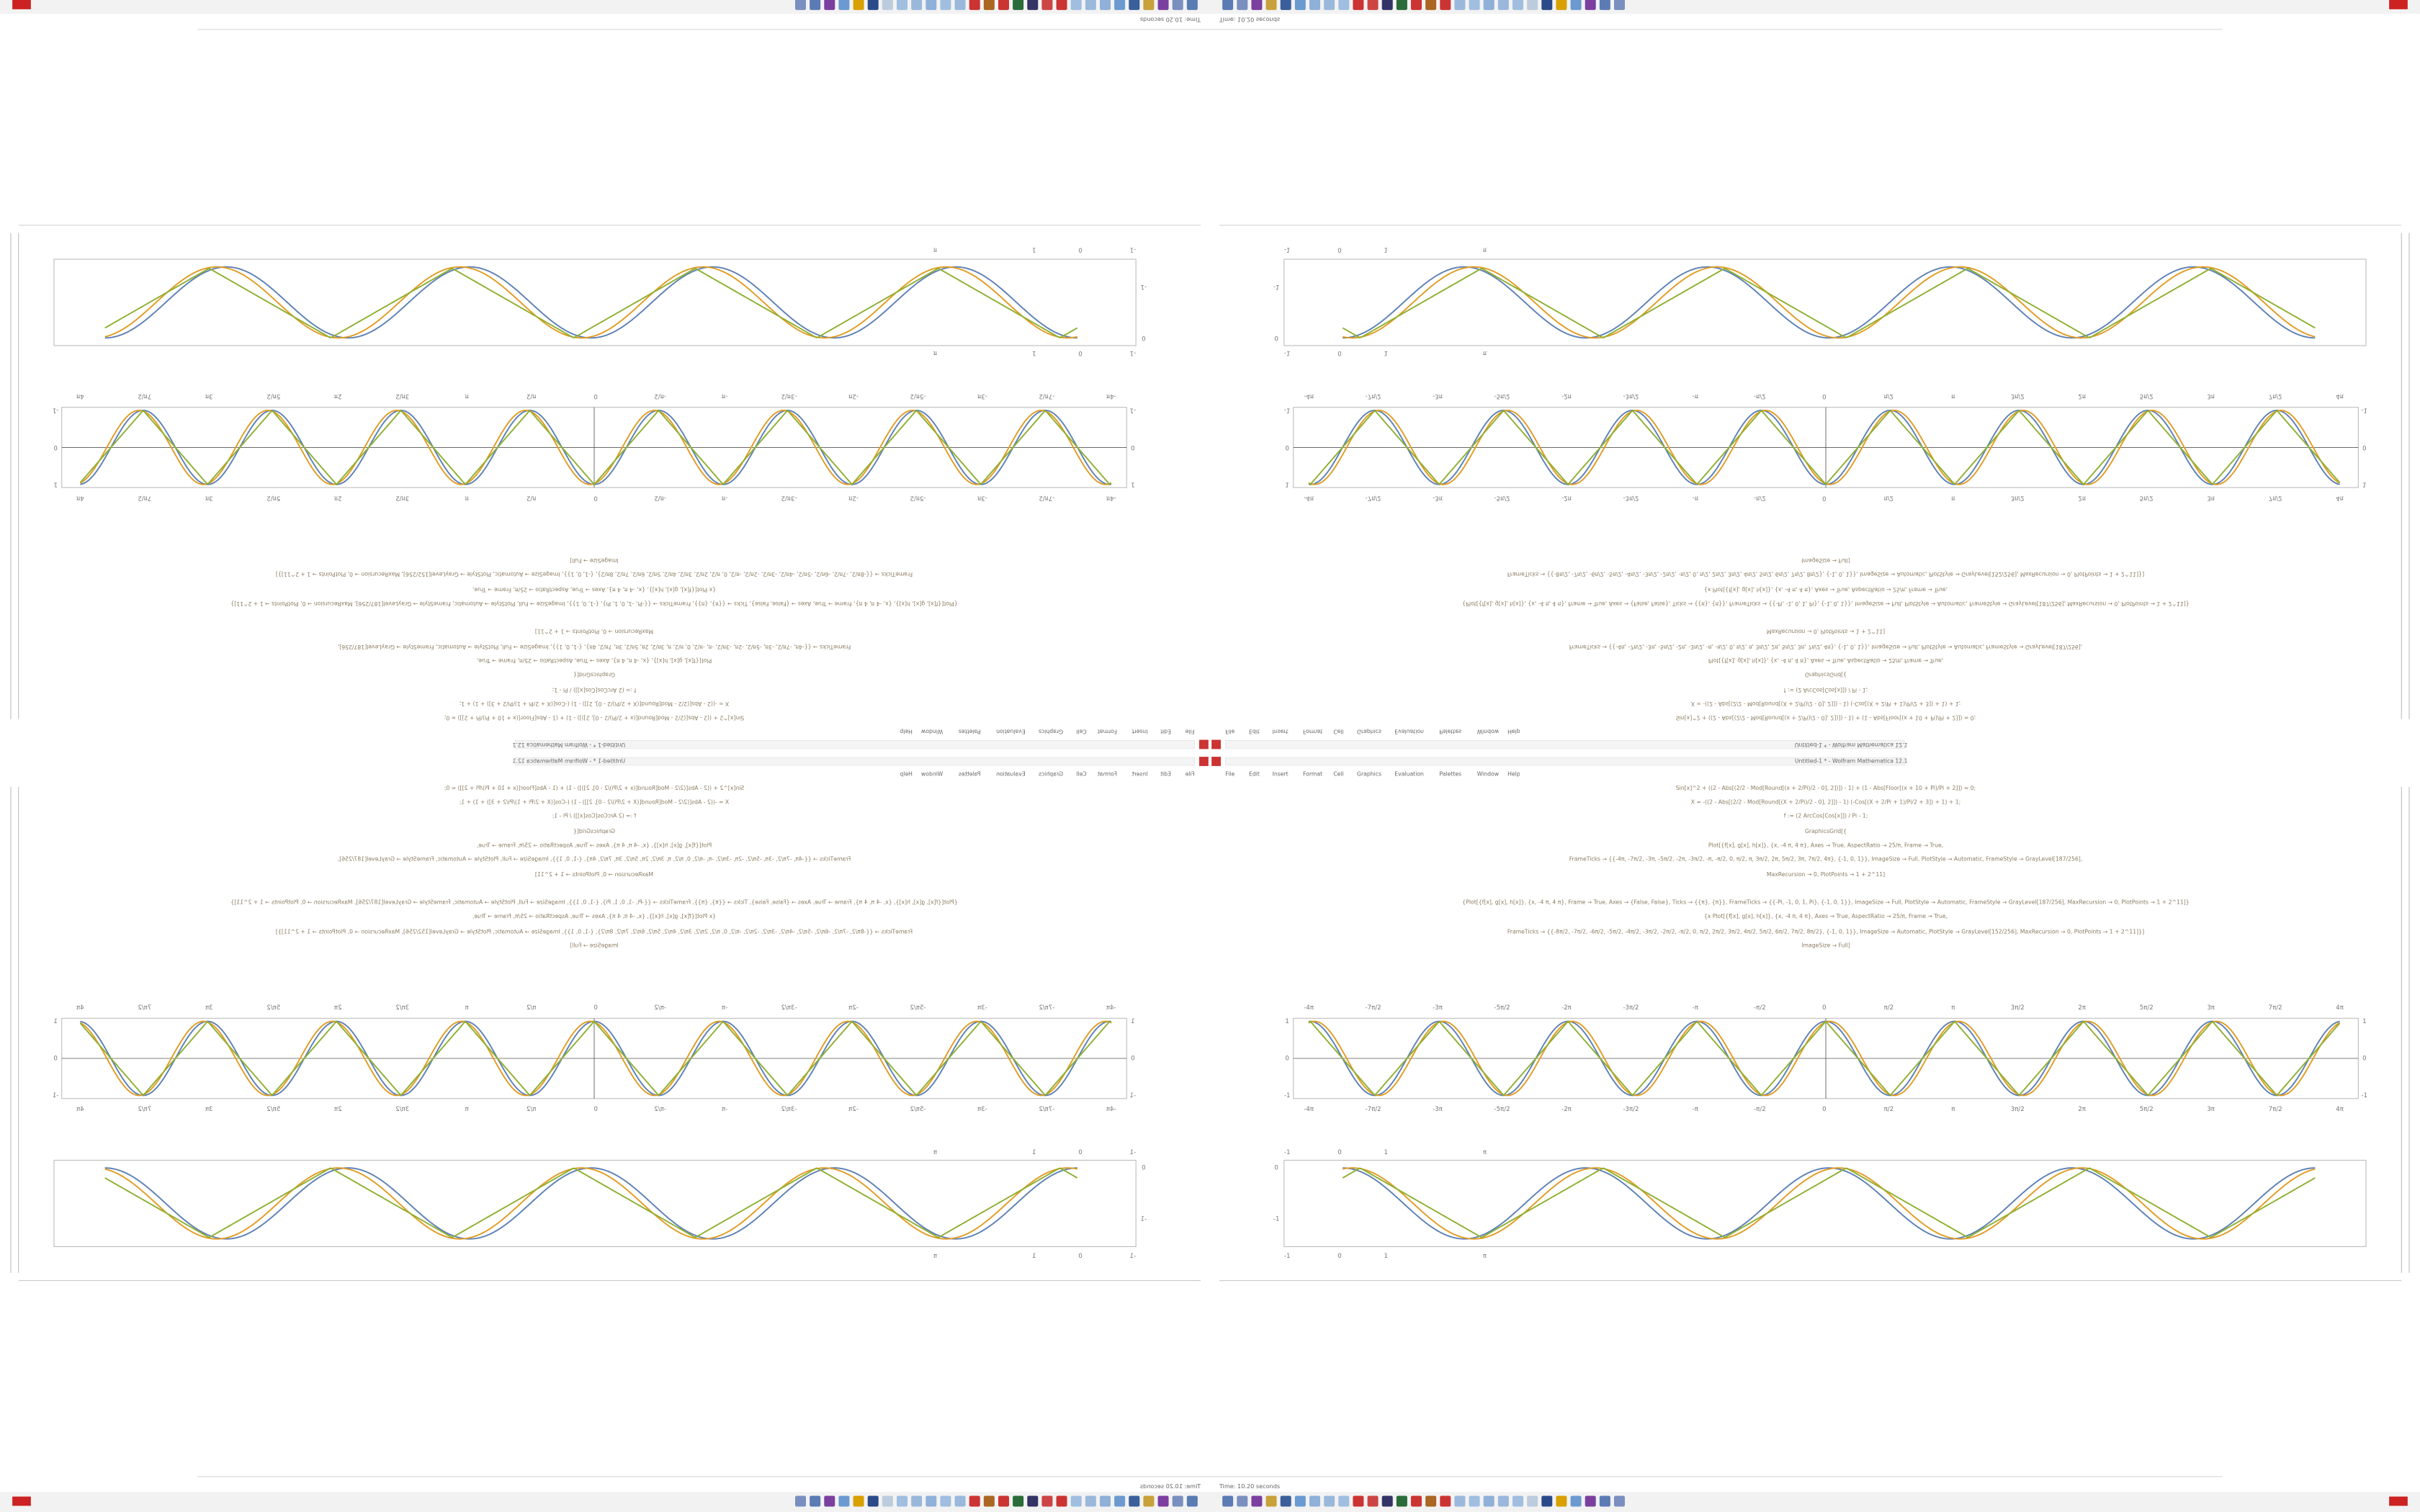 This screenshot has height=1512, width=2420. What do you see at coordinates (1281, 774) in the screenshot?
I see `menu-item: Insert` at bounding box center [1281, 774].